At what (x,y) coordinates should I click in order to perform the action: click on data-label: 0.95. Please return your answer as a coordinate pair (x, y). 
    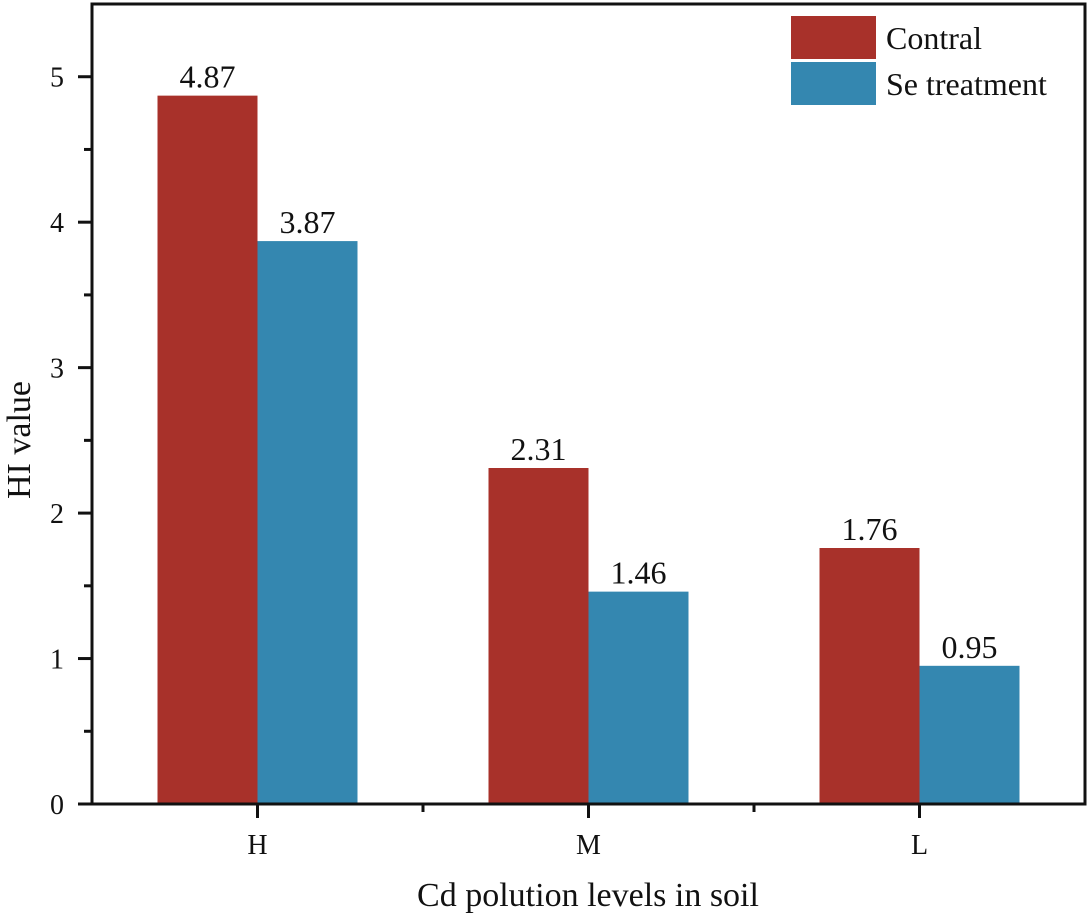
    Looking at the image, I should click on (970, 647).